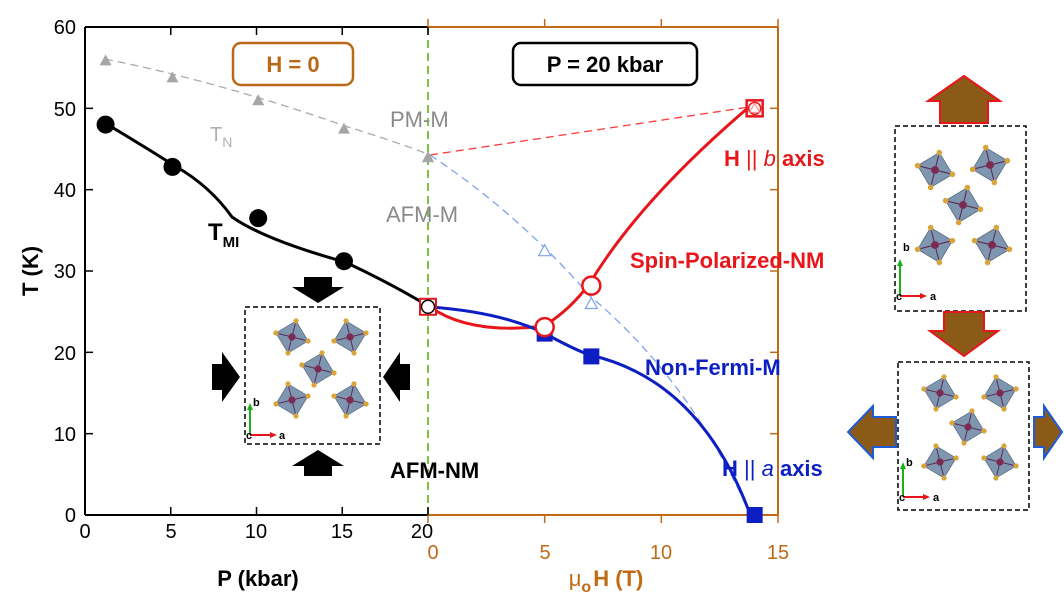  I want to click on y-tick-label: 30, so click(65, 272).